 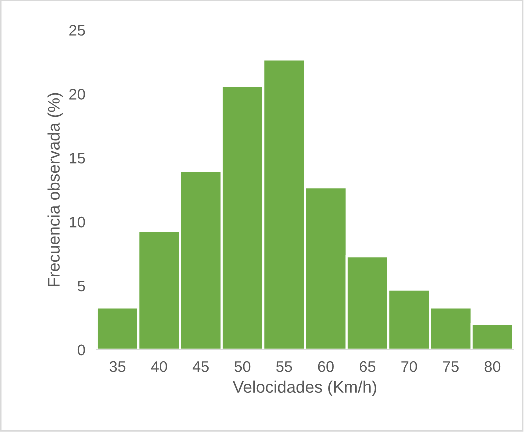 What do you see at coordinates (82, 286) in the screenshot?
I see `y-tick-label: 5` at bounding box center [82, 286].